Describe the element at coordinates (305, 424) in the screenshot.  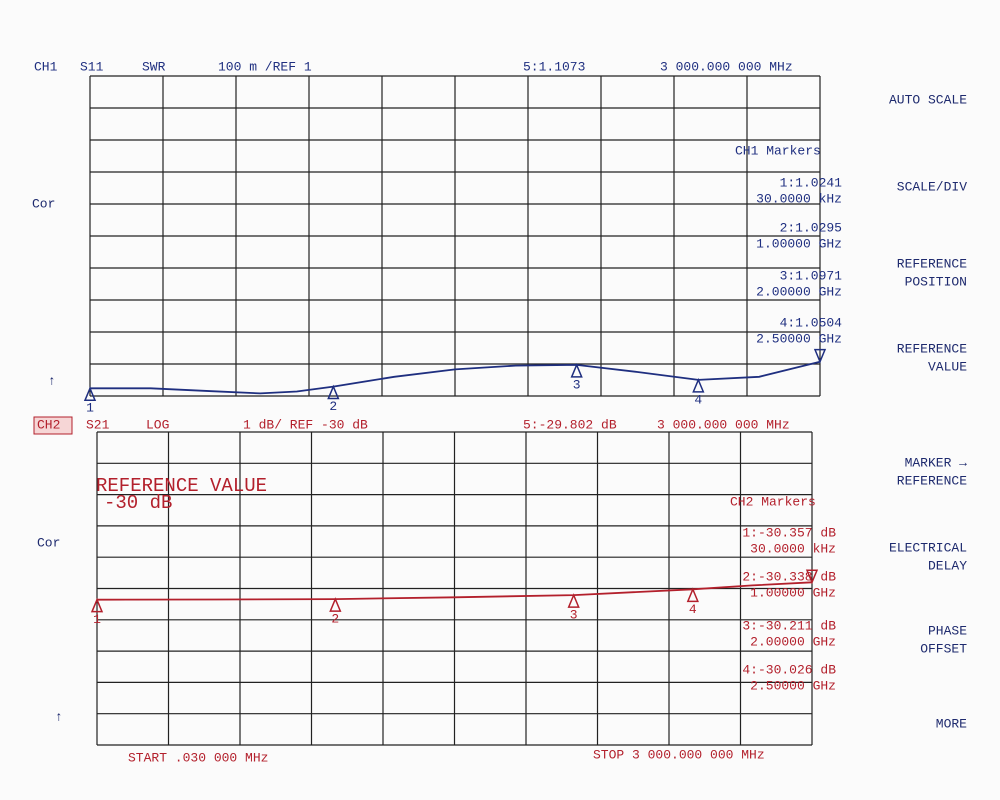
I see `header-scale: 1 dB/ REF -30 dB` at that location.